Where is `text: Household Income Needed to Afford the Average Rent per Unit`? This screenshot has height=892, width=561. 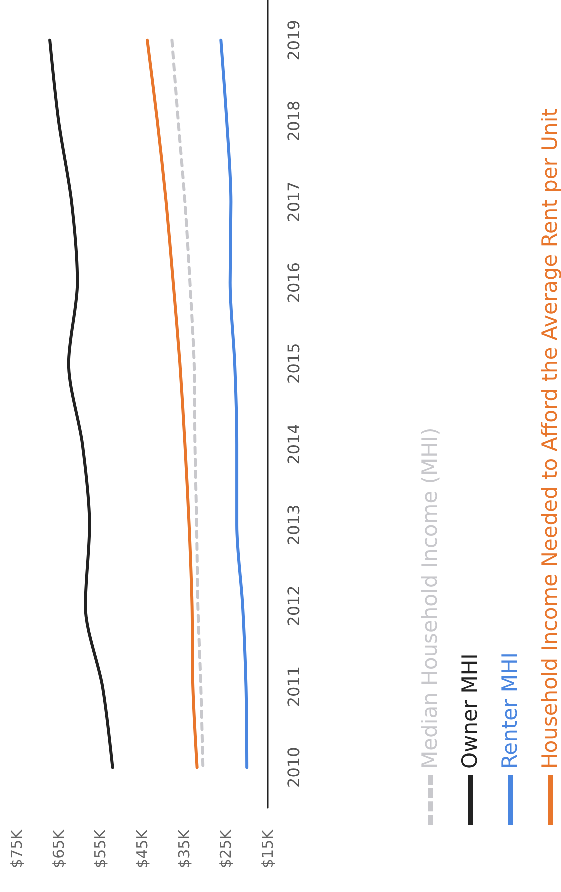
text: Household Income Needed to Afford the Average Rent per Unit is located at coordinates (549, 438).